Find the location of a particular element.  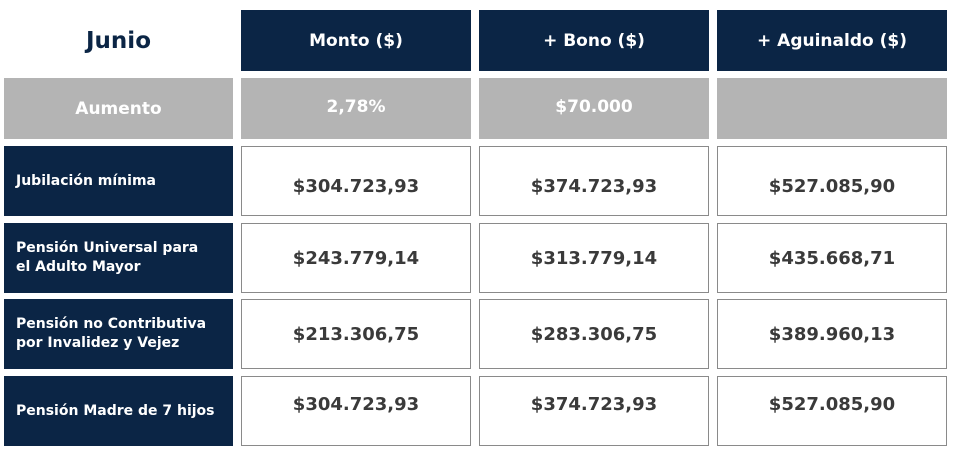

value-madre-bono: $374.723,93 is located at coordinates (594, 411).